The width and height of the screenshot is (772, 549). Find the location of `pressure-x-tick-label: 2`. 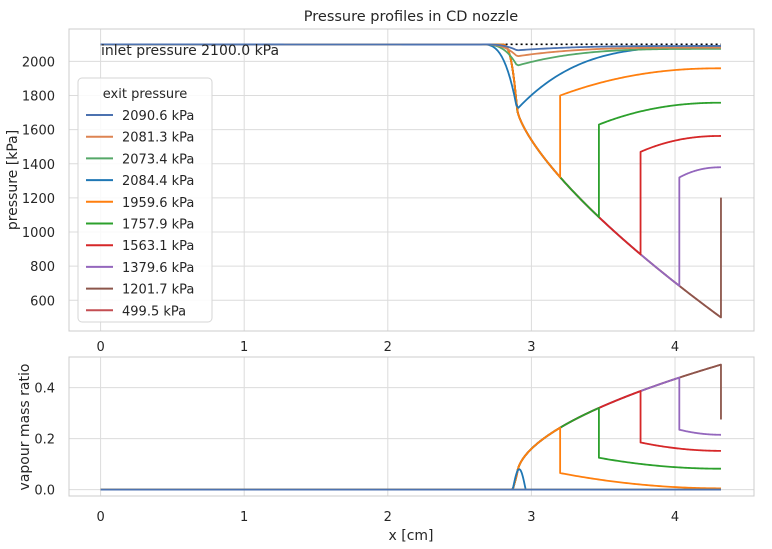

pressure-x-tick-label: 2 is located at coordinates (388, 347).